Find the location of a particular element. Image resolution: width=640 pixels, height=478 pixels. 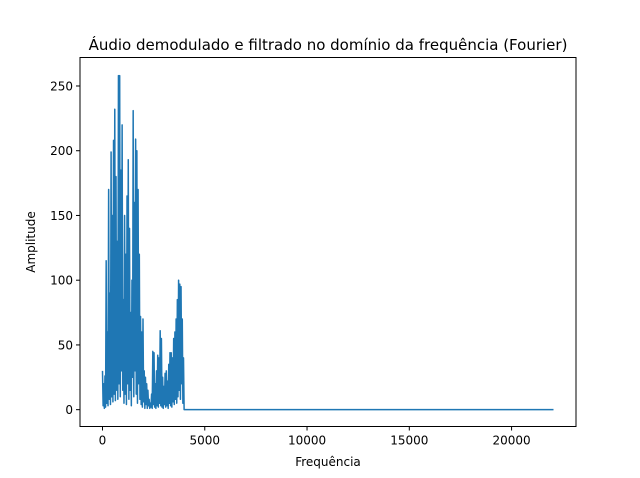

y-tick-label: 150 is located at coordinates (61, 216).